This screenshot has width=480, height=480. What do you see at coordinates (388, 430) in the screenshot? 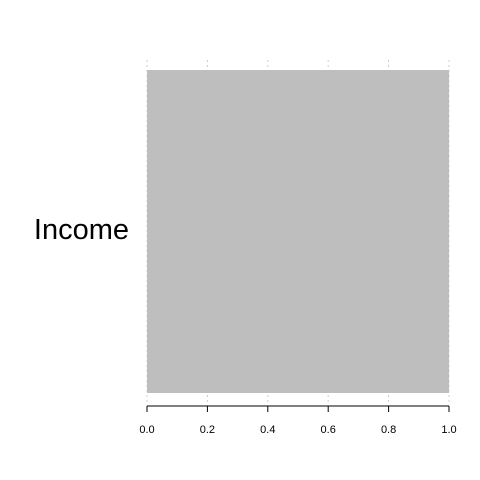
I see `x-tick-label-4: 0.8` at bounding box center [388, 430].